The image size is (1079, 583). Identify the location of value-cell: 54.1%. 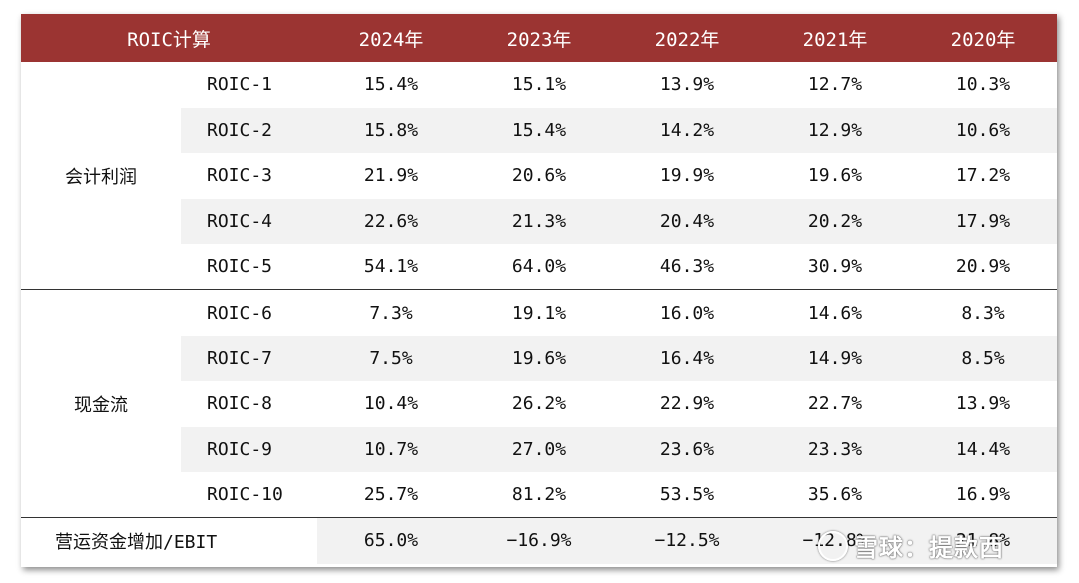
(391, 267).